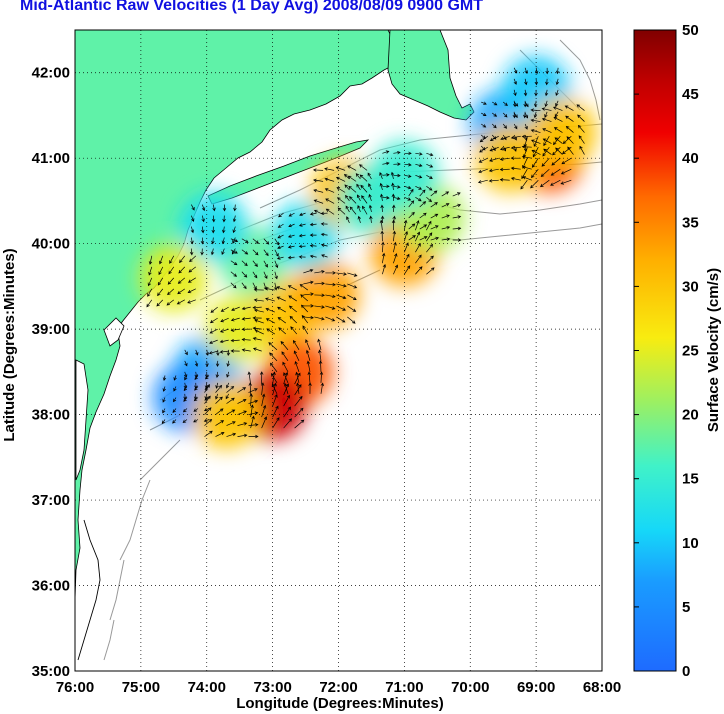  What do you see at coordinates (690, 158) in the screenshot?
I see `colorbar-tick-label: 40` at bounding box center [690, 158].